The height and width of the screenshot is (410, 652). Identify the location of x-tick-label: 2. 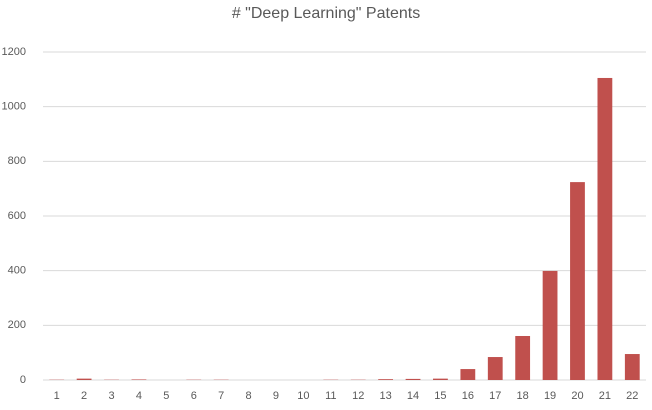
(84, 396).